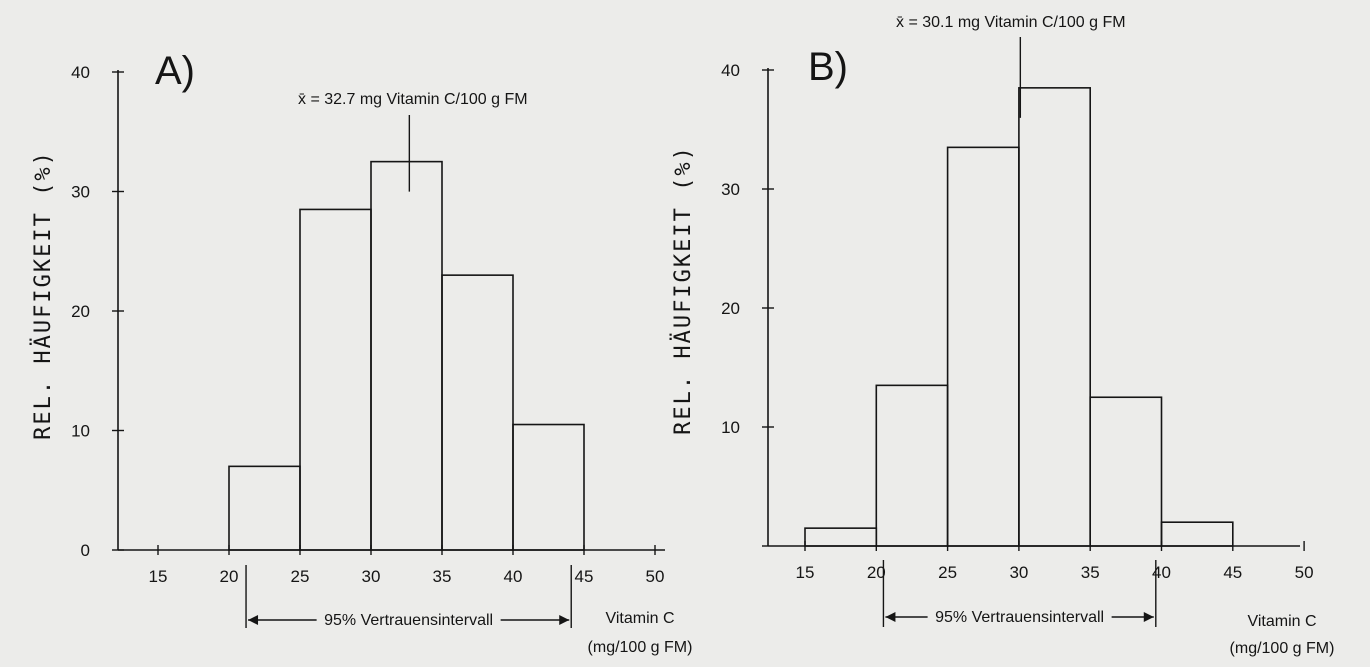 The image size is (1370, 667). What do you see at coordinates (85, 550) in the screenshot?
I see `y-tick-label: 0` at bounding box center [85, 550].